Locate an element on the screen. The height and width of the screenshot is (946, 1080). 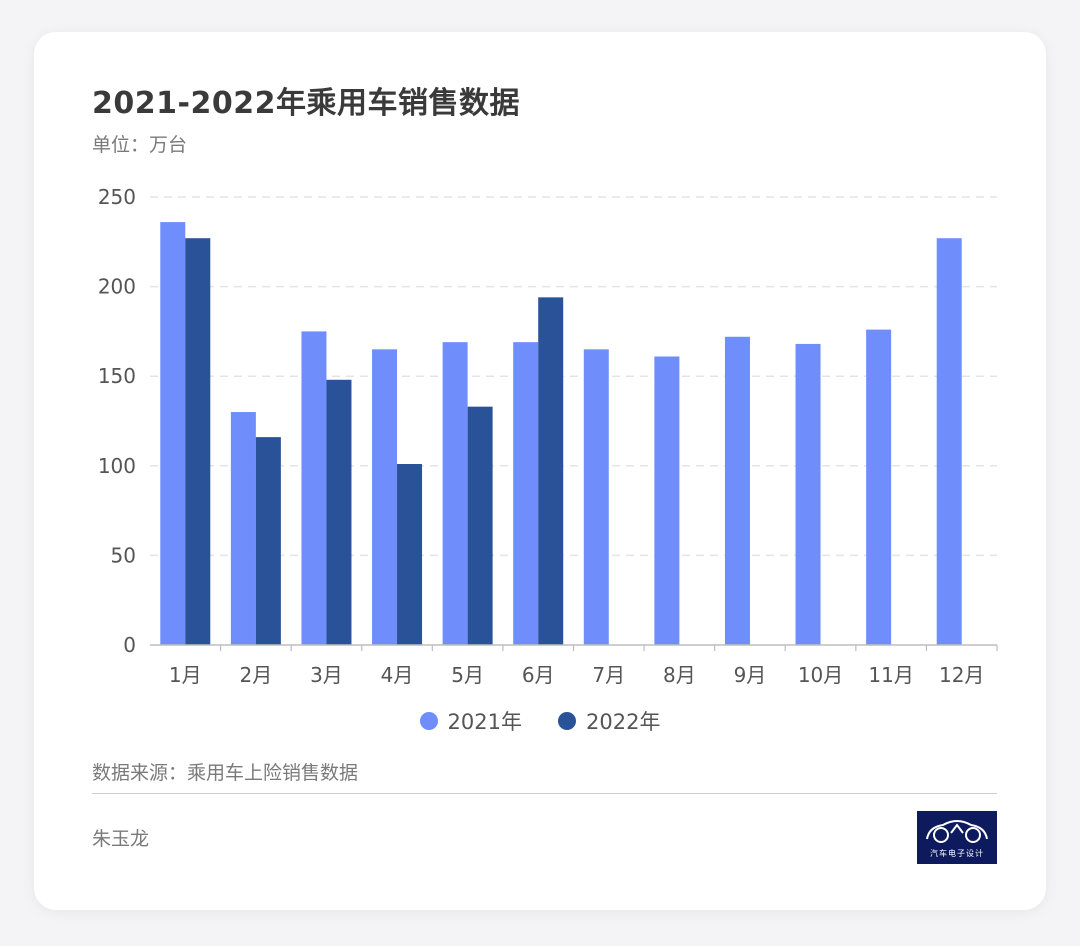
author: 朱玉龙 is located at coordinates (121, 839).